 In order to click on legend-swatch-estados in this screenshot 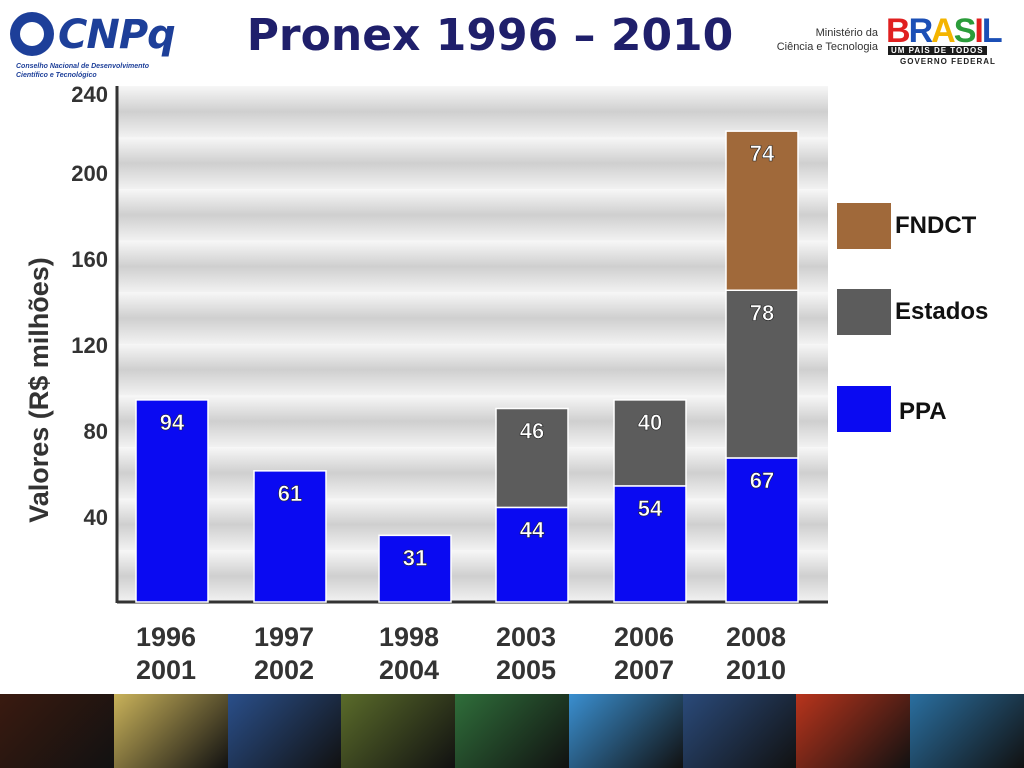, I will do `click(864, 312)`.